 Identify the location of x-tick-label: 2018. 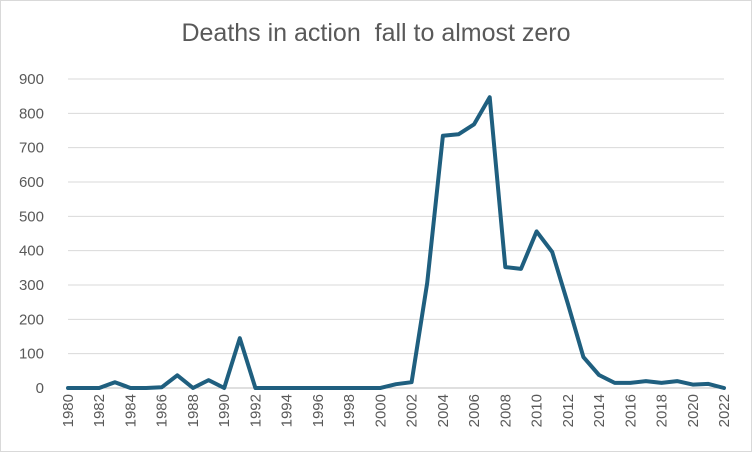
(662, 410).